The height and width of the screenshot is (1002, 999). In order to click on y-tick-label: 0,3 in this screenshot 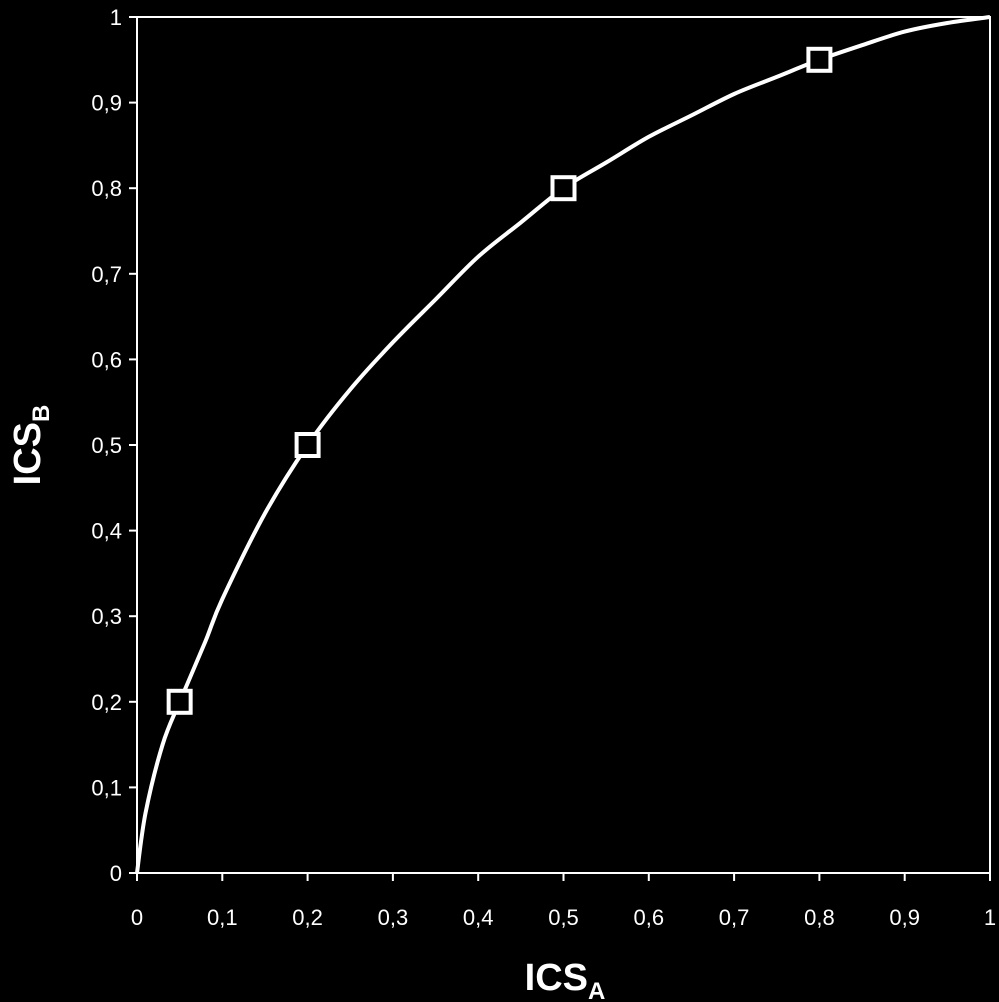, I will do `click(106, 616)`.